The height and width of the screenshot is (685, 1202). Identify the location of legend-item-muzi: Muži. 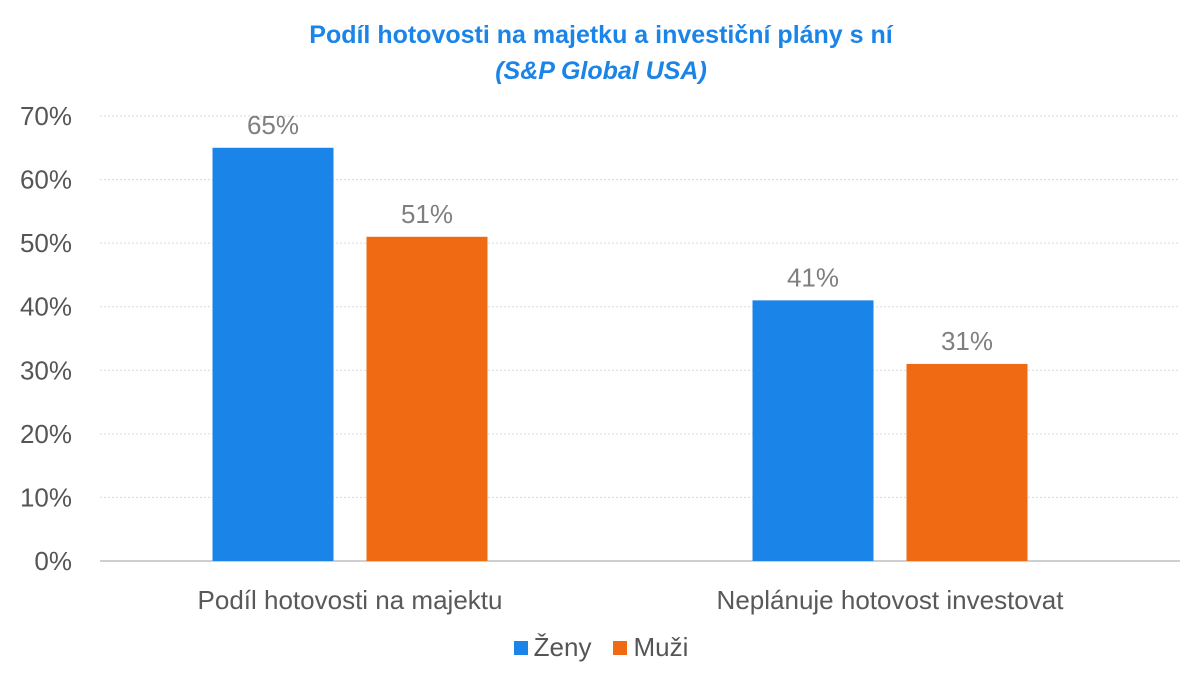
(650, 647).